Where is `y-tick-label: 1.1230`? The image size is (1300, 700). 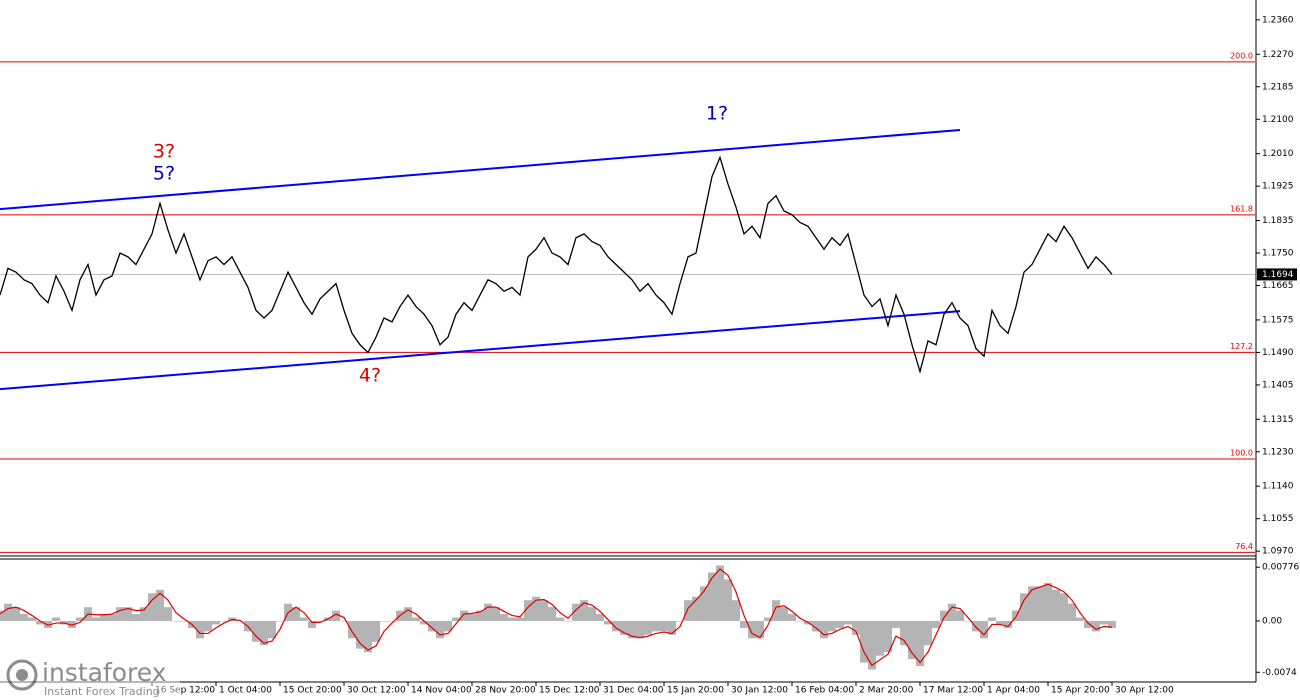
y-tick-label: 1.1230 is located at coordinates (1278, 452).